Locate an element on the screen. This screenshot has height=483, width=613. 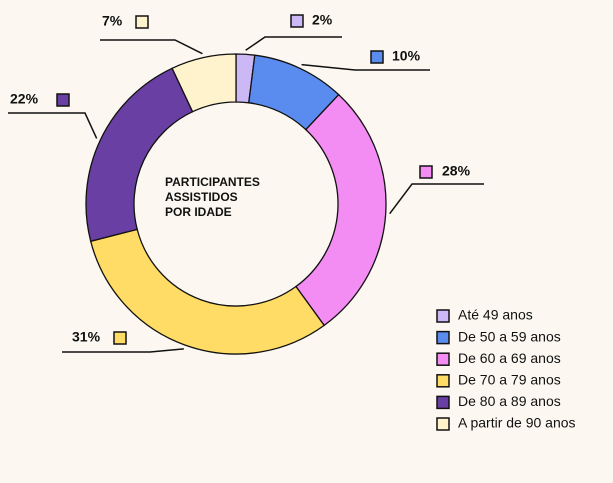
value-label: 2% is located at coordinates (322, 20).